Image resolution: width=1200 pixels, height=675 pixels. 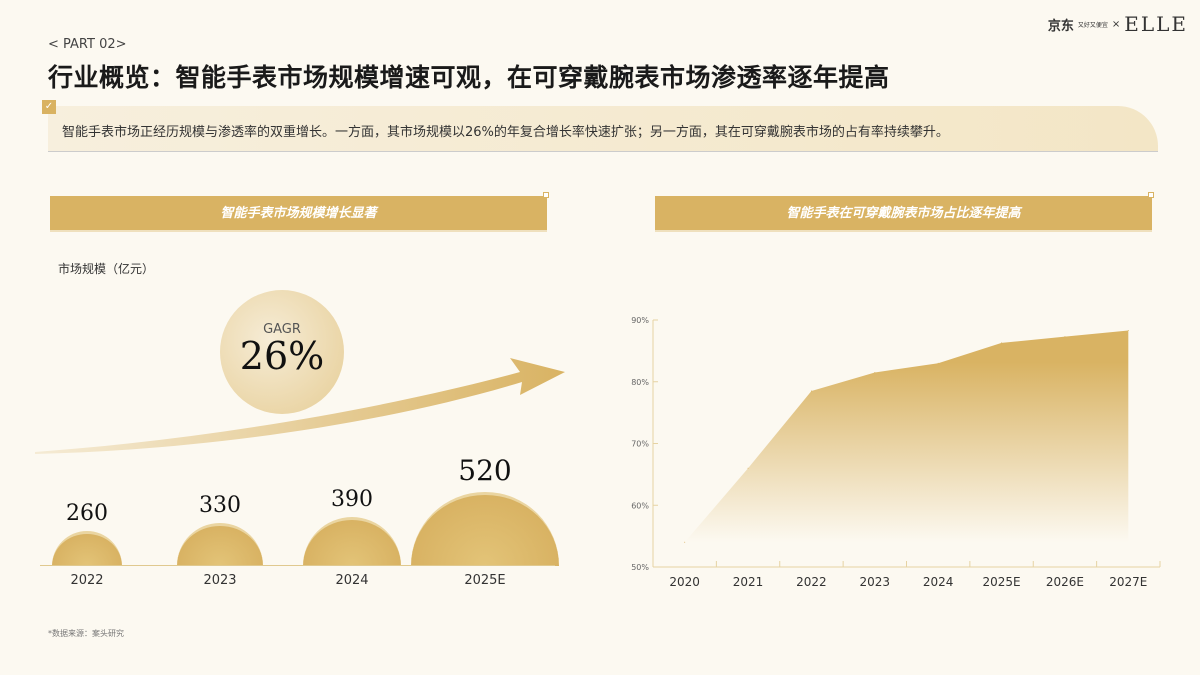 What do you see at coordinates (748, 582) in the screenshot?
I see `x-tick-label: 2021` at bounding box center [748, 582].